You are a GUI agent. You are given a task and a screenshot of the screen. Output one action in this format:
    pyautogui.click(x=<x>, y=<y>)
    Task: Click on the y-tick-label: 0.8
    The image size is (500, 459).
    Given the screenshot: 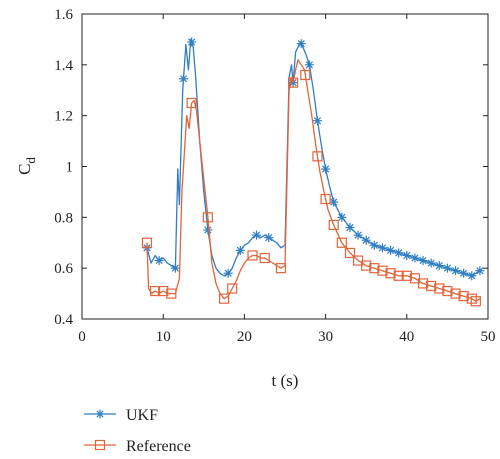 What is the action you would take?
    pyautogui.click(x=63, y=218)
    